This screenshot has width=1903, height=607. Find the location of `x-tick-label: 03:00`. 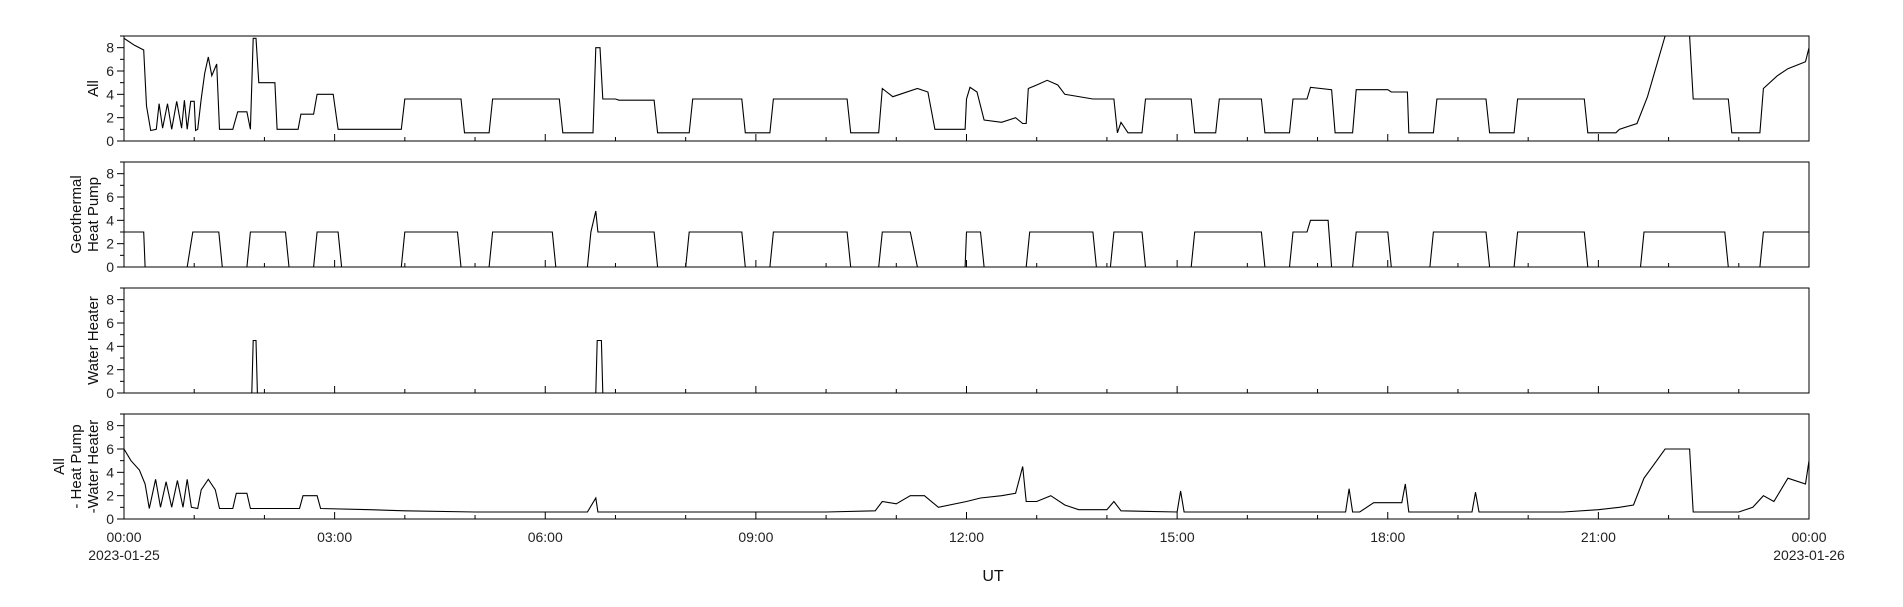

x-tick-label: 03:00 is located at coordinates (334, 537).